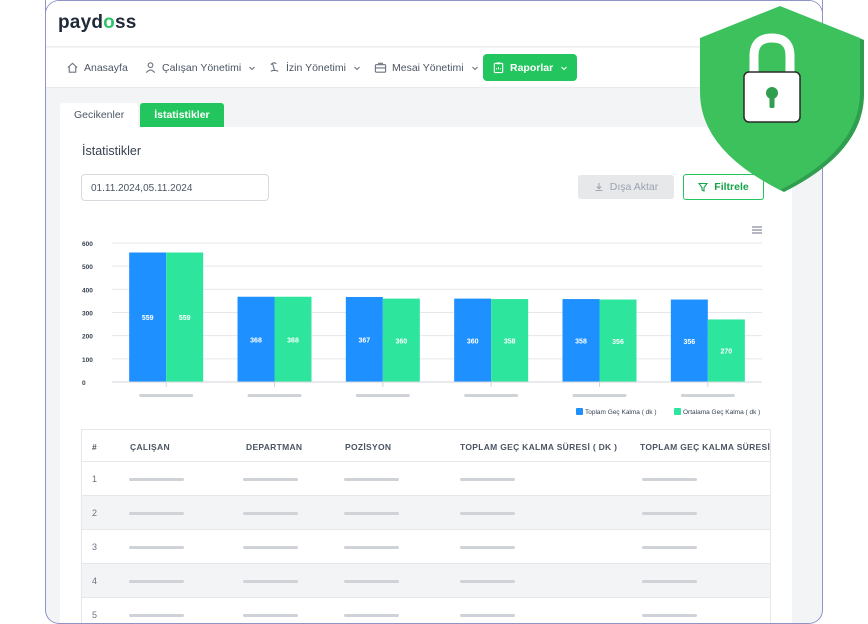 This screenshot has width=868, height=624. Describe the element at coordinates (87, 244) in the screenshot. I see `y-tick-label: 600` at that location.